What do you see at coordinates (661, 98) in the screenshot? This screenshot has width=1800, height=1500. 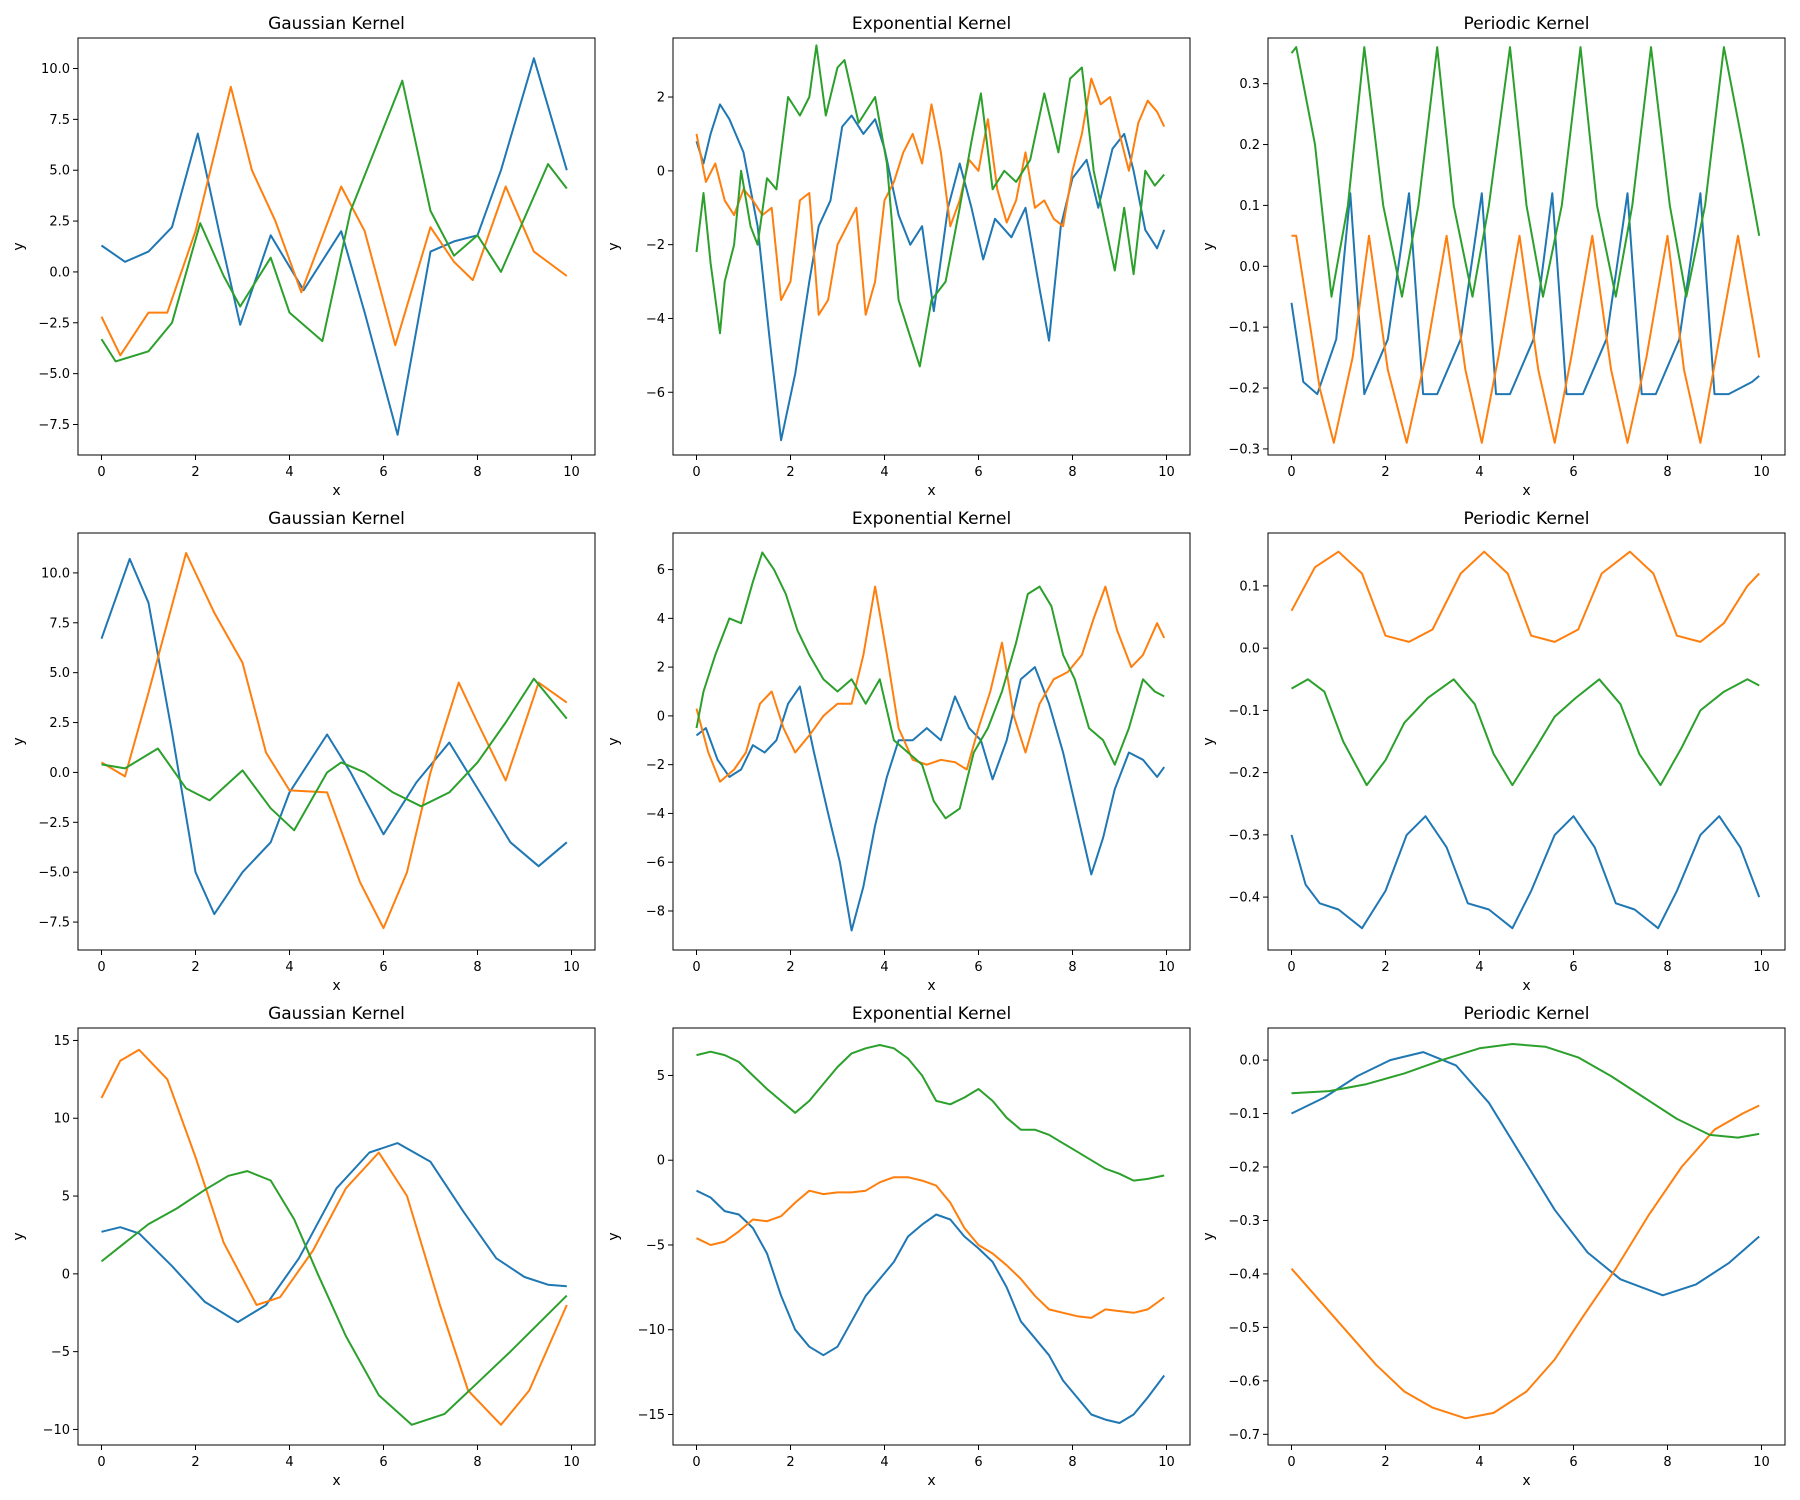 I see `y-tick-label: 2` at bounding box center [661, 98].